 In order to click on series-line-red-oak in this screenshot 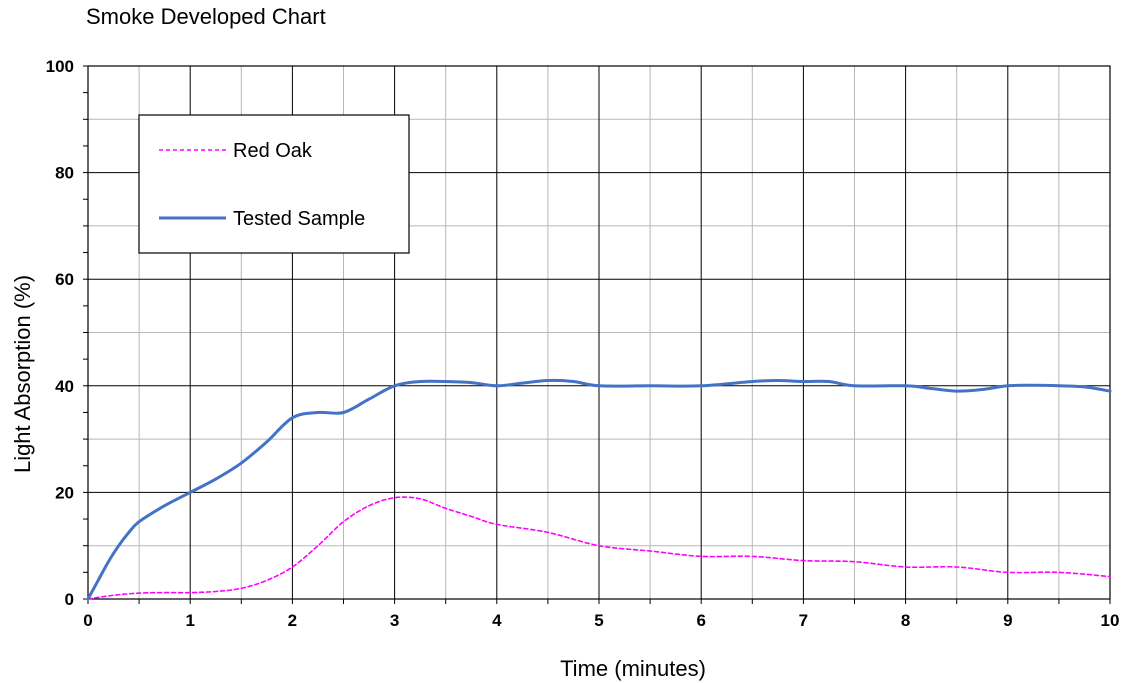, I will do `click(599, 548)`.